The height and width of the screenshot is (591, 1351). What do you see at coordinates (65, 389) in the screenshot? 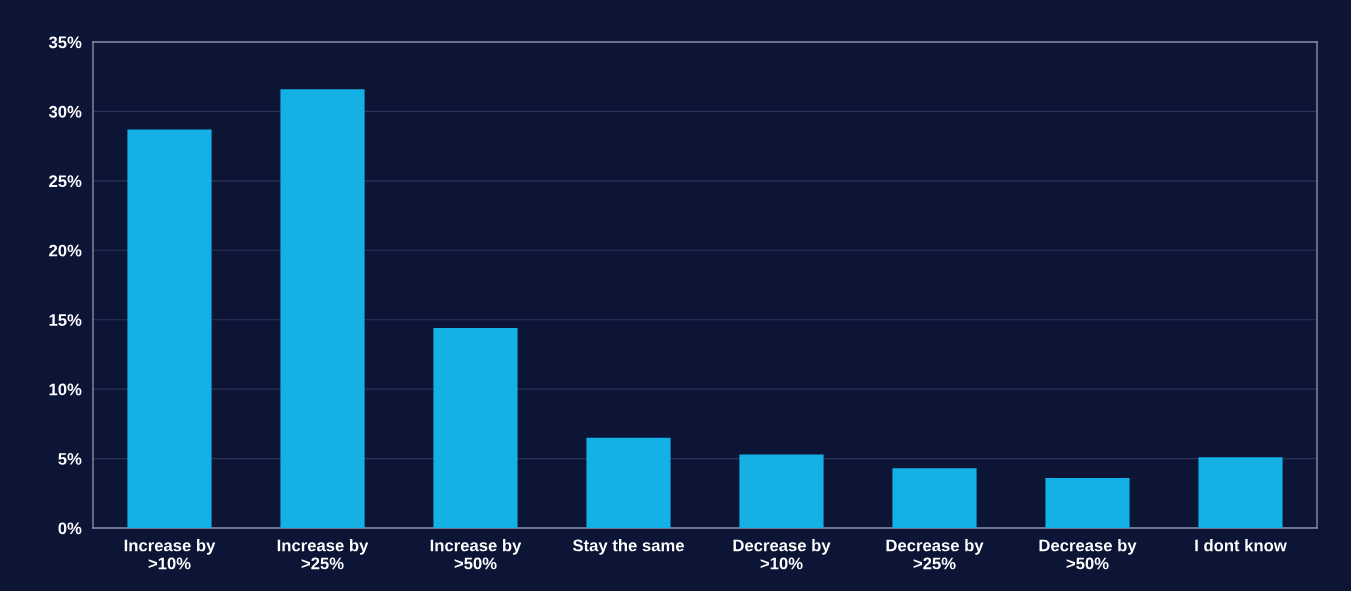
I see `y-tick-label: 10%` at bounding box center [65, 389].